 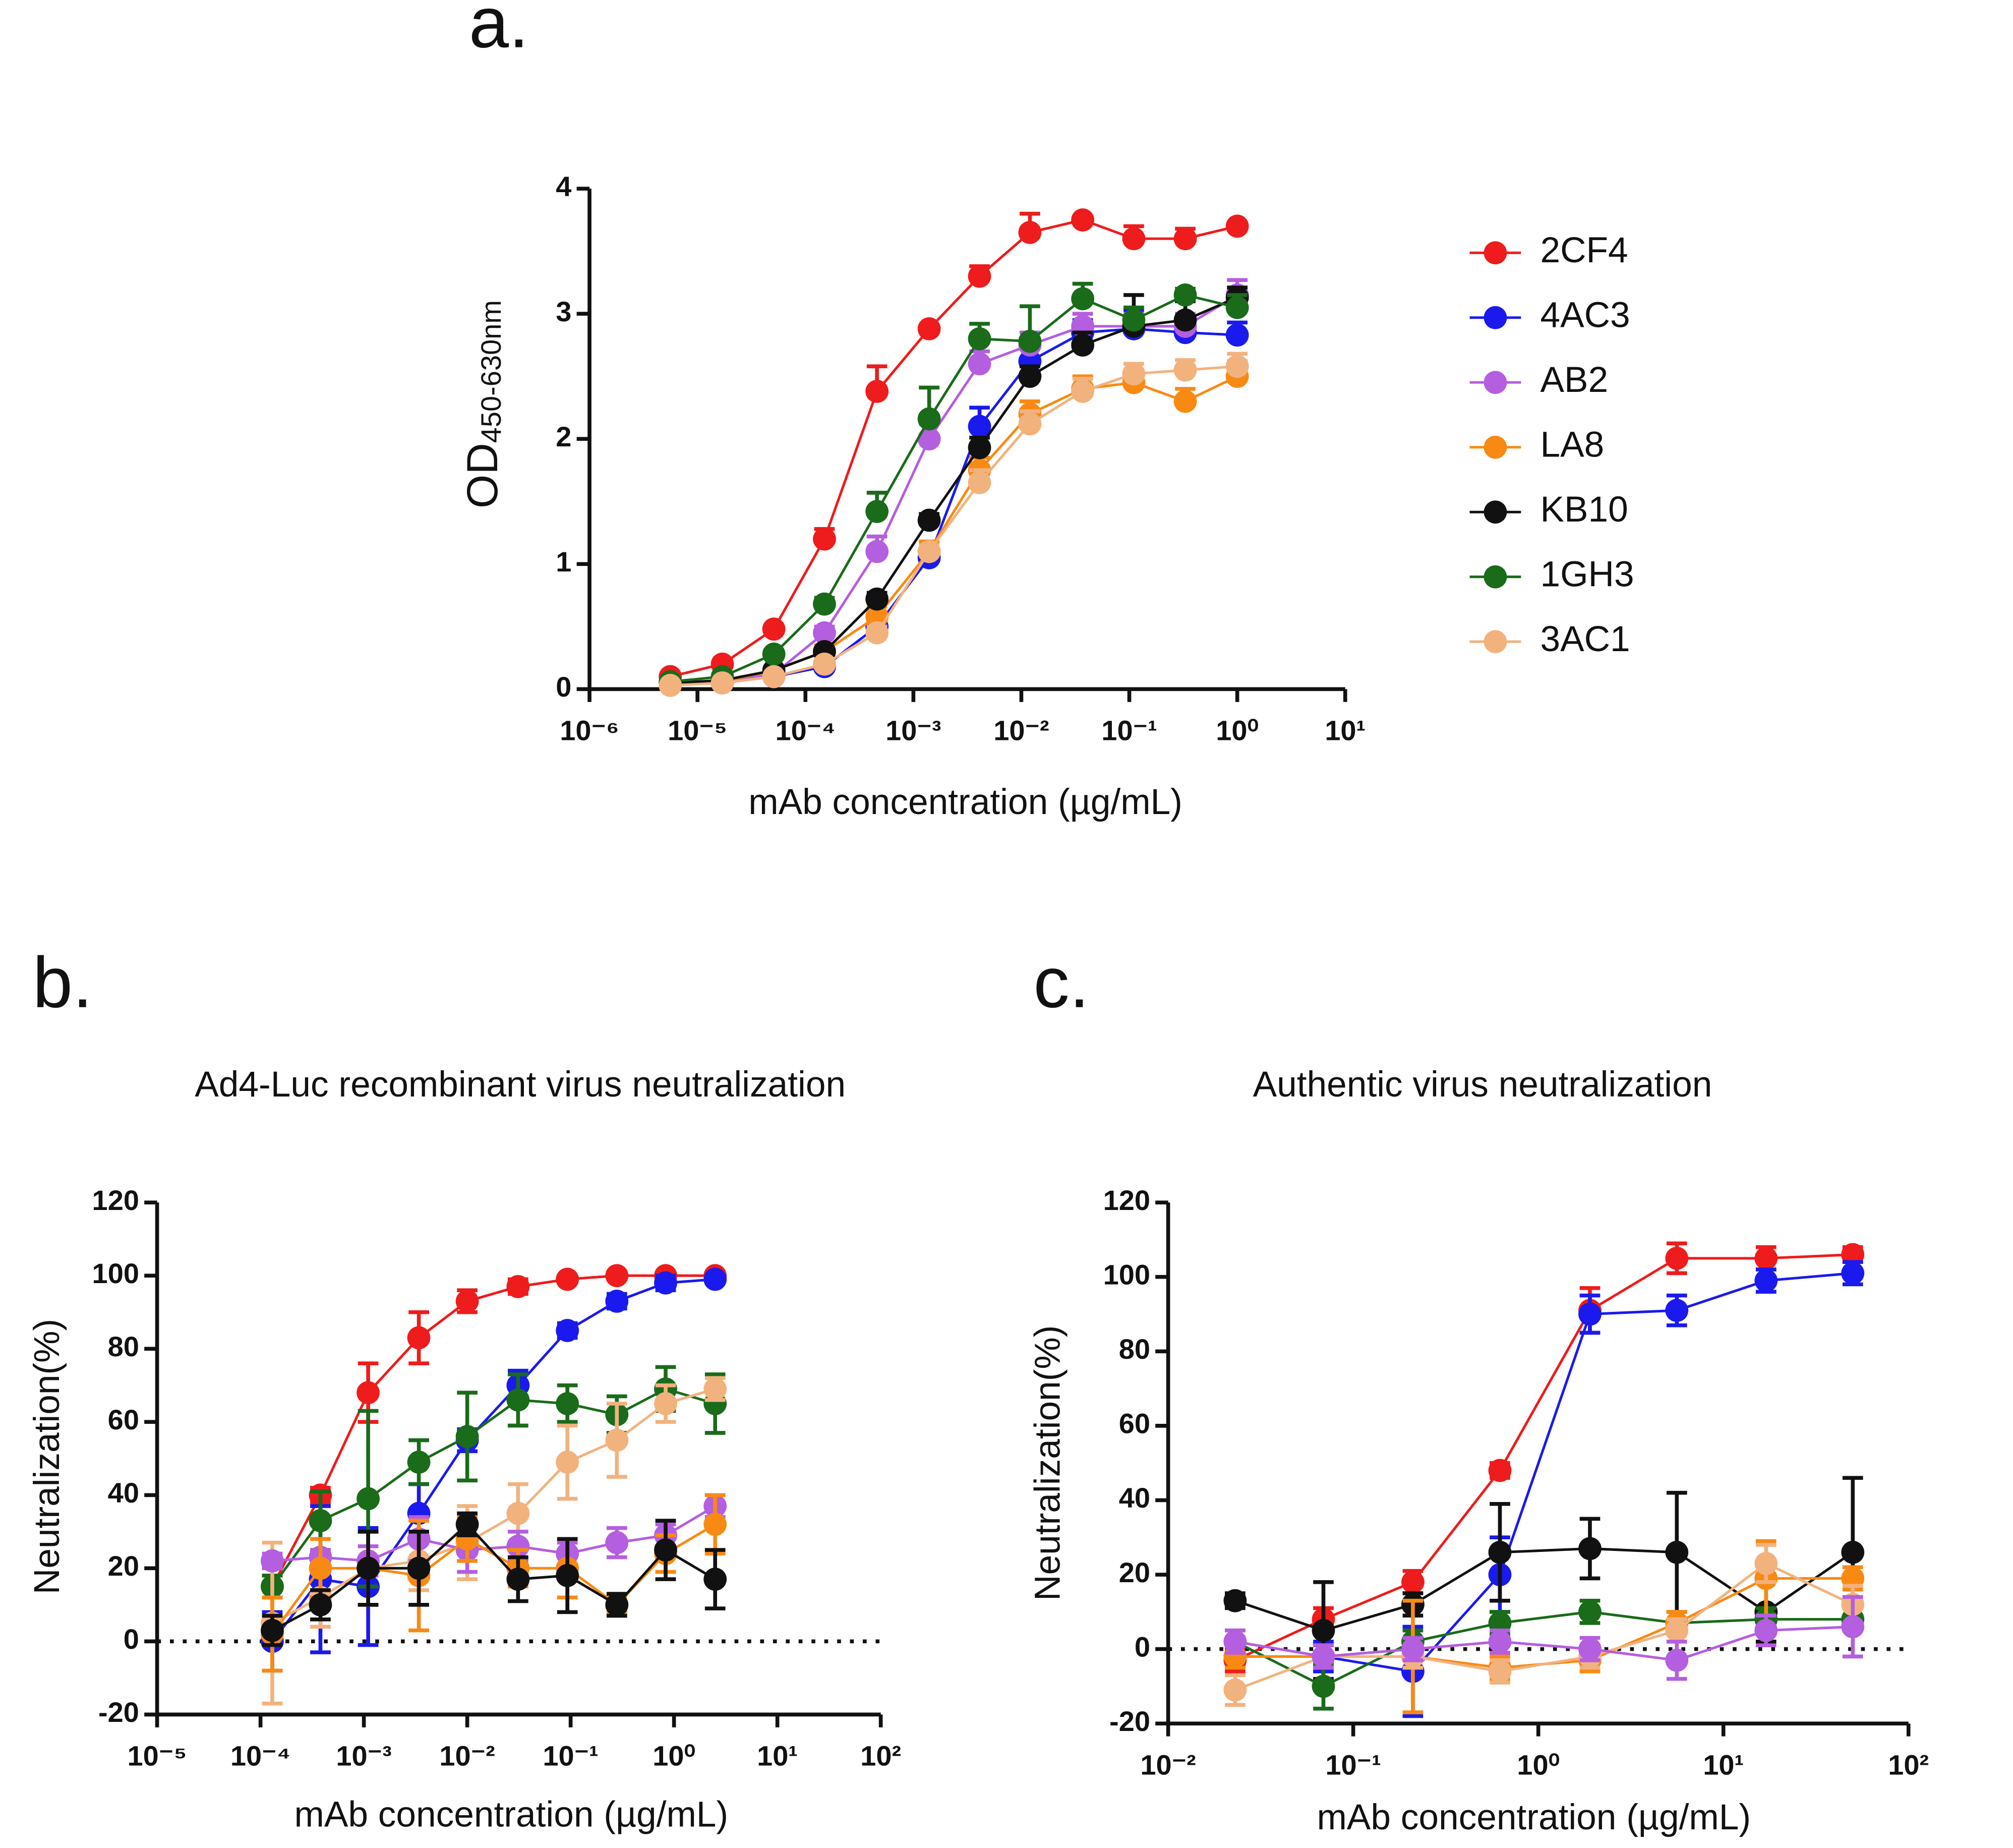 What do you see at coordinates (1021, 730) in the screenshot?
I see `x-tick-label: 10⁻²` at bounding box center [1021, 730].